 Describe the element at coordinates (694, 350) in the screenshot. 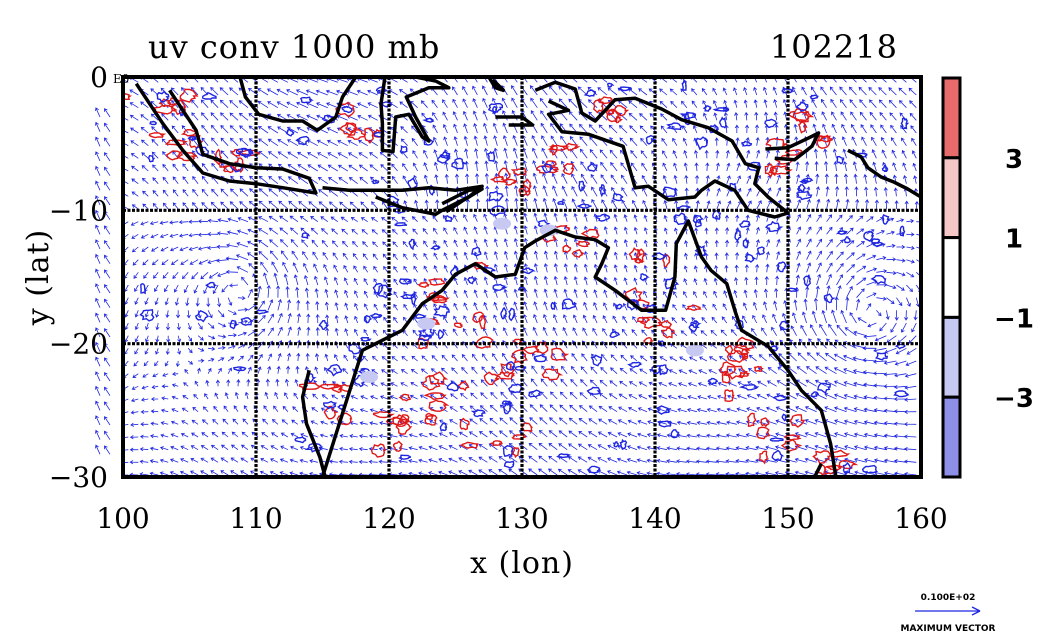

I see `negative-shaded-patch` at that location.